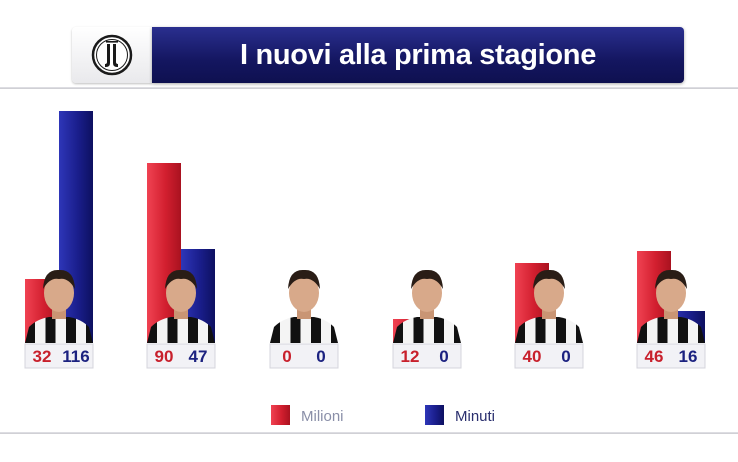  Describe the element at coordinates (434, 415) in the screenshot. I see `legend-minuti-swatch` at that location.